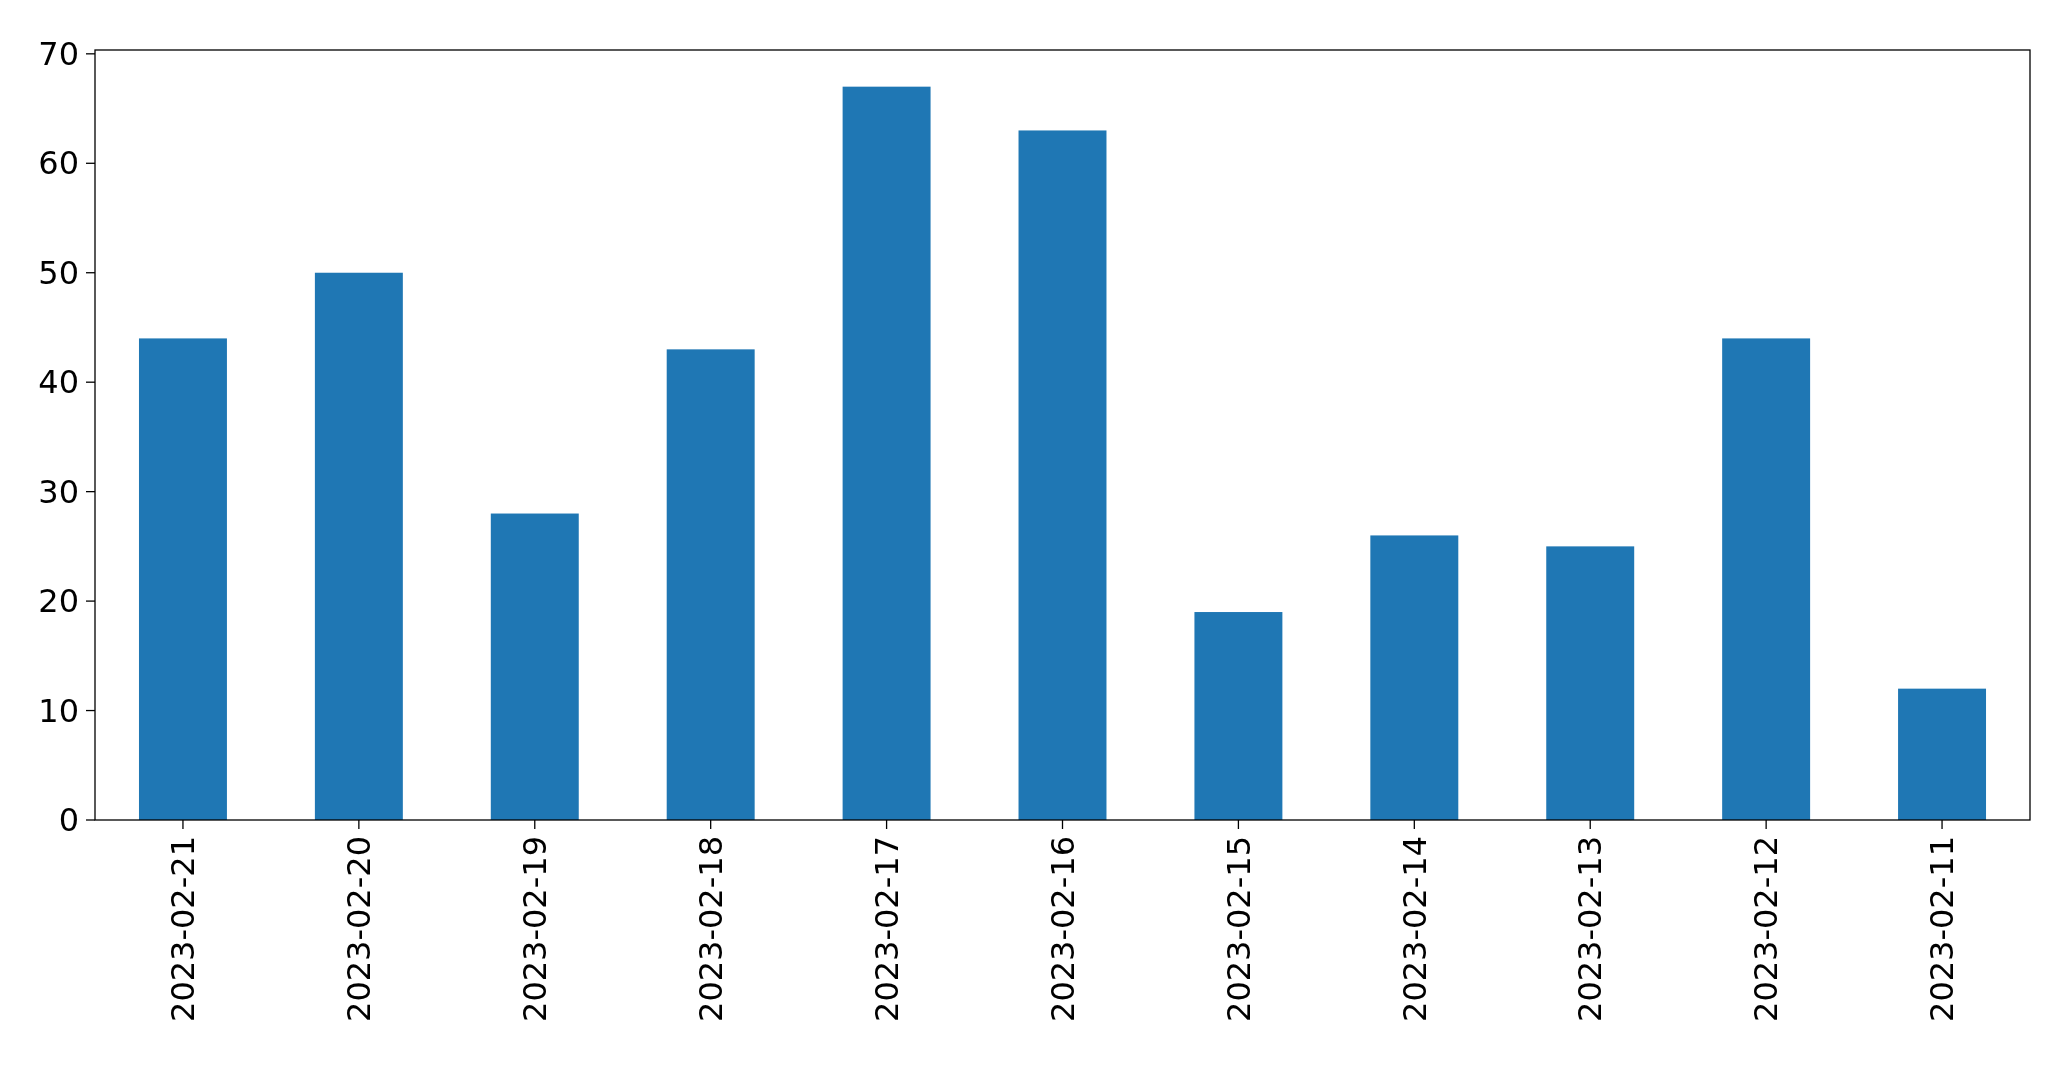 This screenshot has height=1071, width=2071. What do you see at coordinates (58, 163) in the screenshot?
I see `y-tick-label: 60` at bounding box center [58, 163].